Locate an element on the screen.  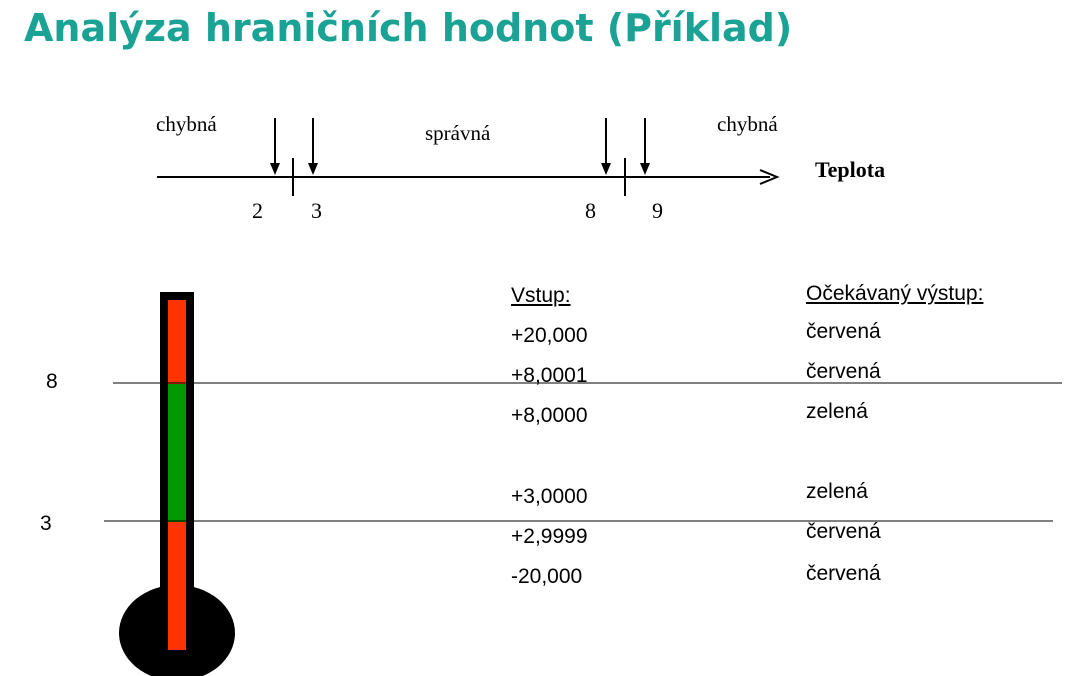
thermometer-segment-top-red is located at coordinates (177, 342).